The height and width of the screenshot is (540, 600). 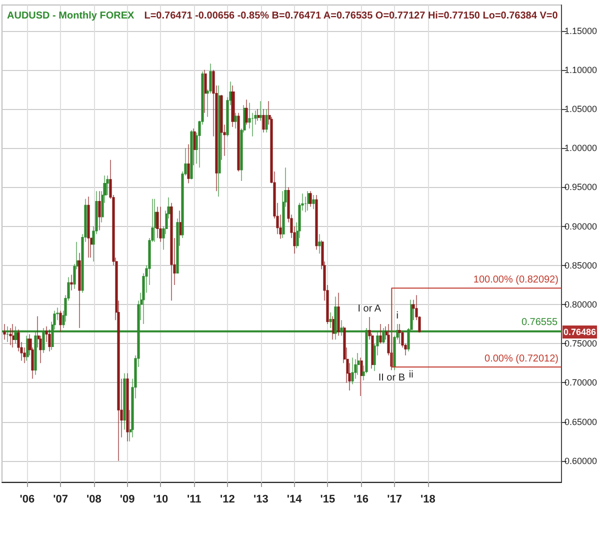 What do you see at coordinates (581, 109) in the screenshot?
I see `y-tick-label: 1.05000` at bounding box center [581, 109].